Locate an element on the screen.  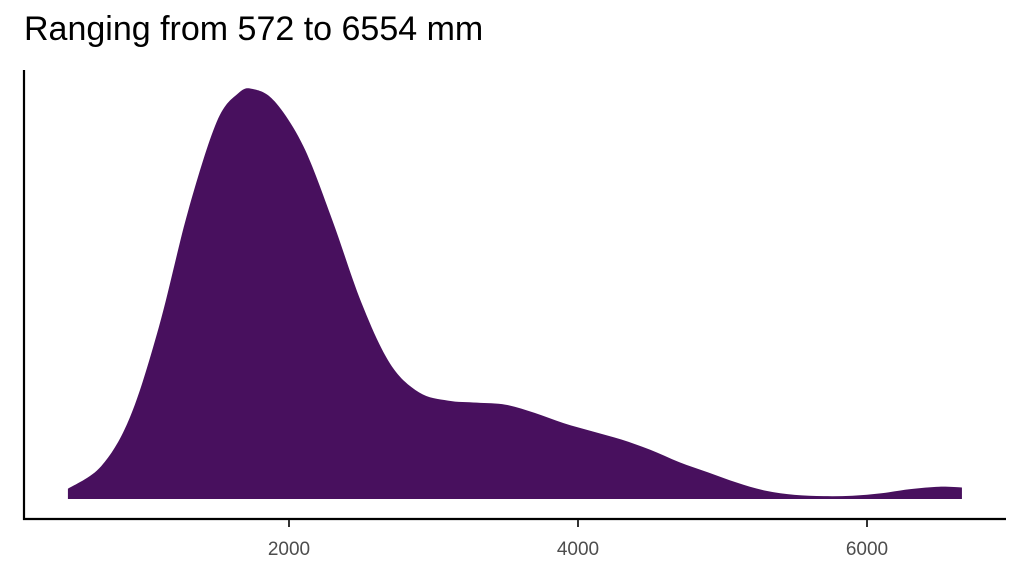
x-tick-label: 2000 is located at coordinates (289, 549).